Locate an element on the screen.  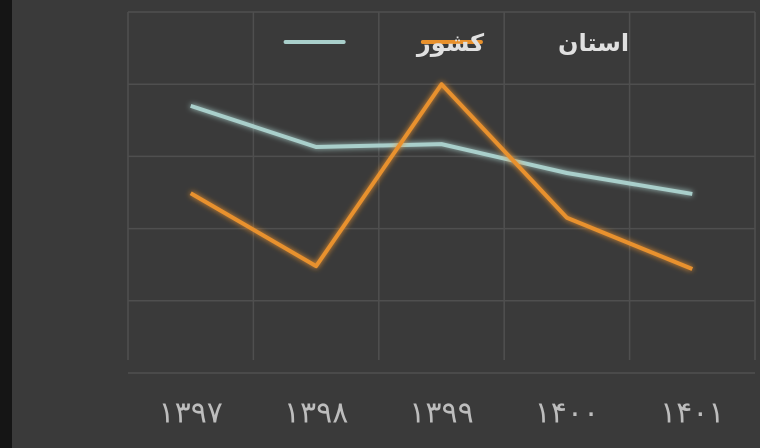
left-edge is located at coordinates (6, 224).